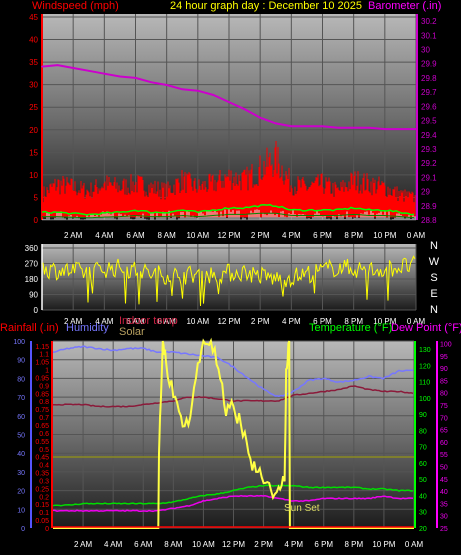  What do you see at coordinates (353, 544) in the screenshot?
I see `temp-x-tick-8-pm: 8 PM` at bounding box center [353, 544].